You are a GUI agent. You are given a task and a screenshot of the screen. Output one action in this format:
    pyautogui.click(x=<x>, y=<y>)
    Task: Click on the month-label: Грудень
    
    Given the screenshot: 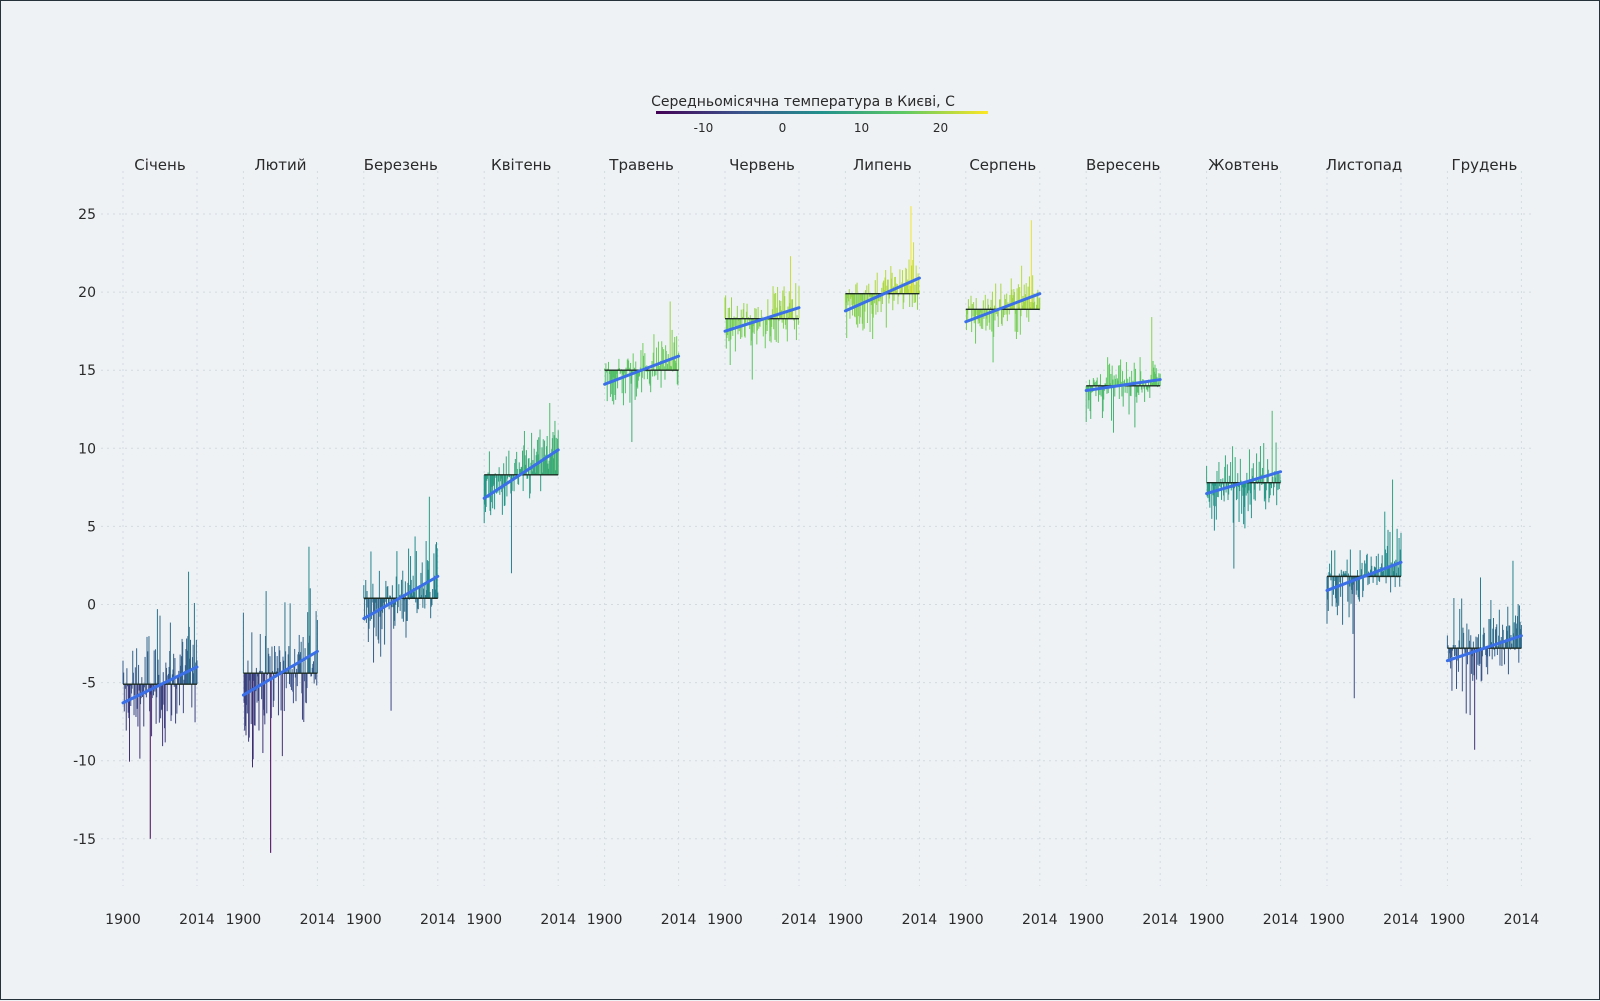 What is the action you would take?
    pyautogui.click(x=1485, y=165)
    